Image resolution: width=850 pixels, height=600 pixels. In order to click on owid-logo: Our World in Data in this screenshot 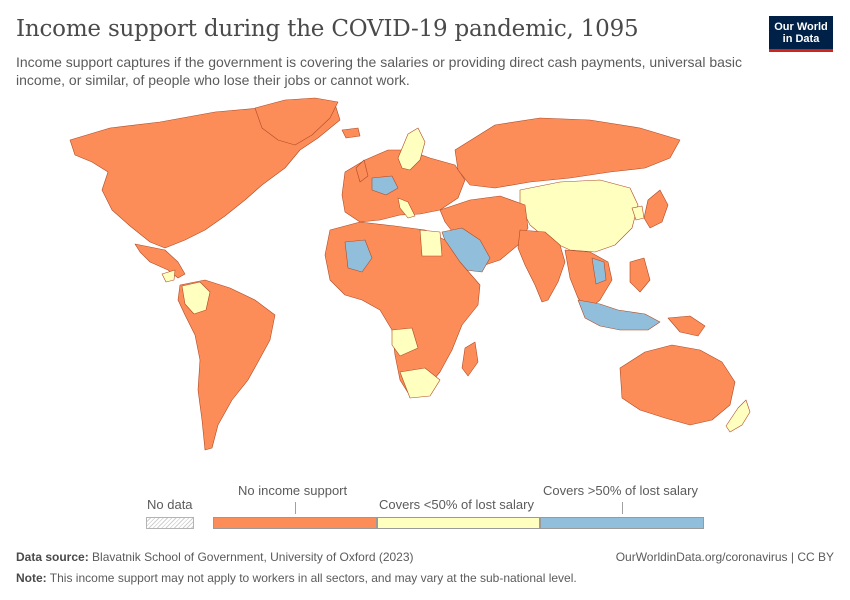, I will do `click(801, 34)`.